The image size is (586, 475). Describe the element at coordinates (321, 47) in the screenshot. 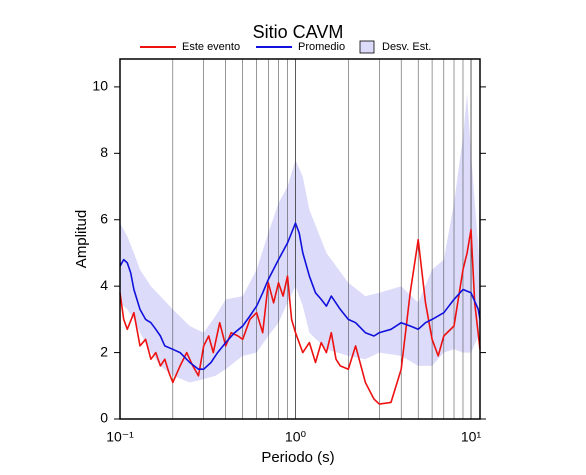

I see `legend-label: Promedio` at that location.